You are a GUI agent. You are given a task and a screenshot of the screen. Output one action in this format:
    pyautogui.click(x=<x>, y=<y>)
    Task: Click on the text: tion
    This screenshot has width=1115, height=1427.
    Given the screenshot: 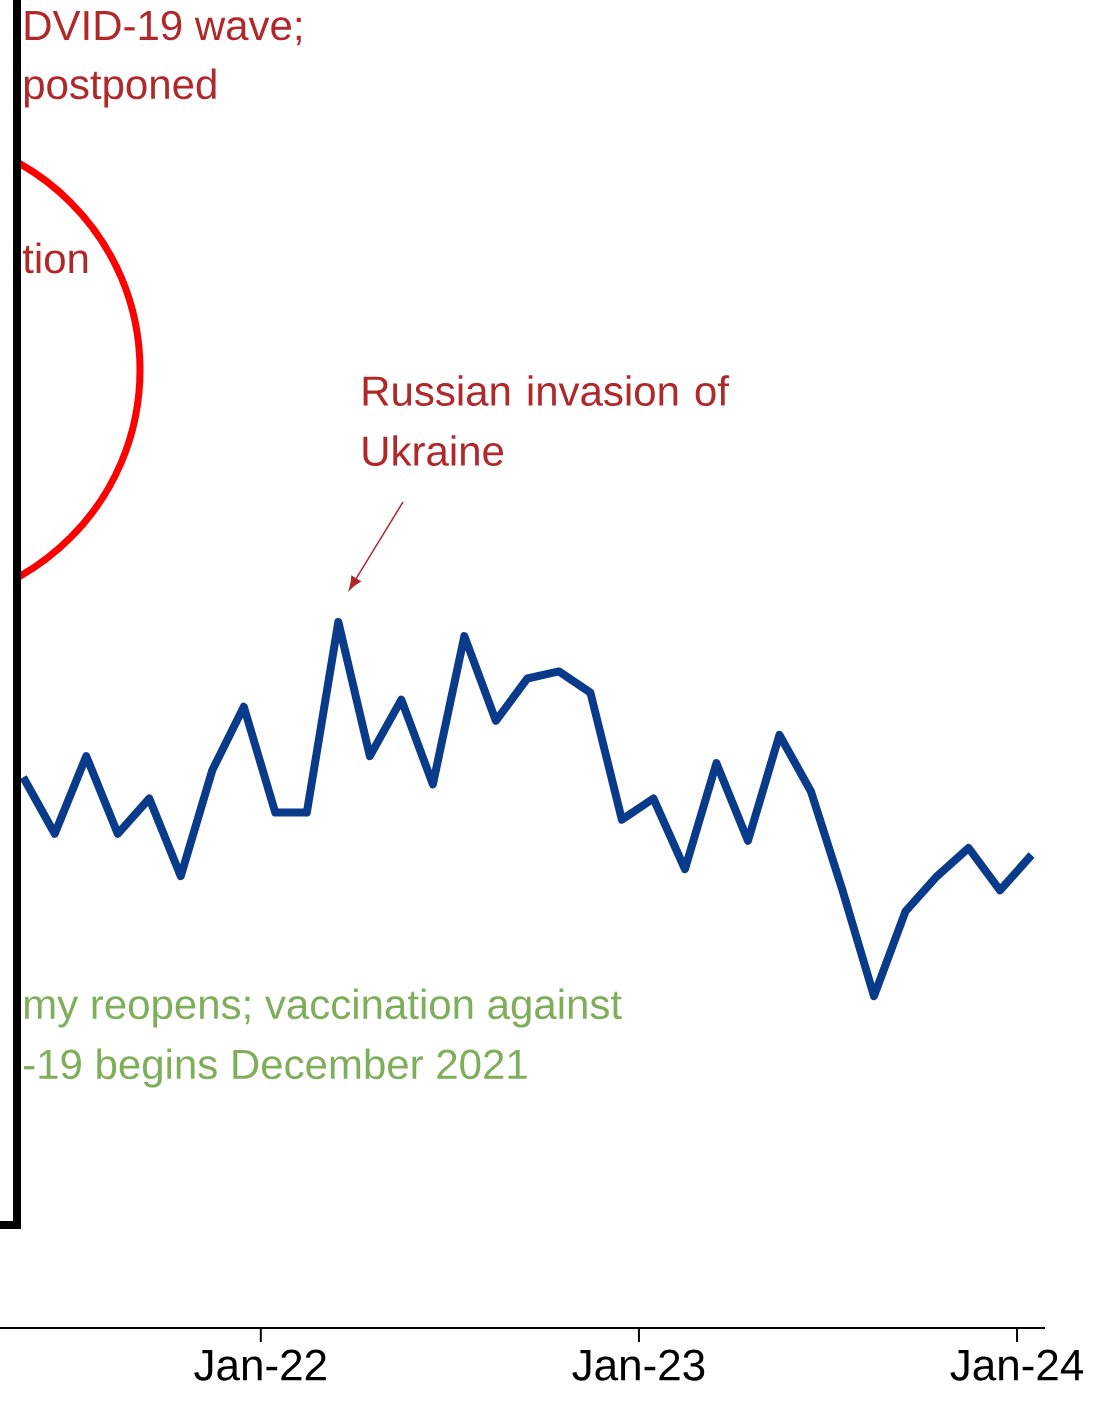 What is the action you would take?
    pyautogui.click(x=55, y=258)
    